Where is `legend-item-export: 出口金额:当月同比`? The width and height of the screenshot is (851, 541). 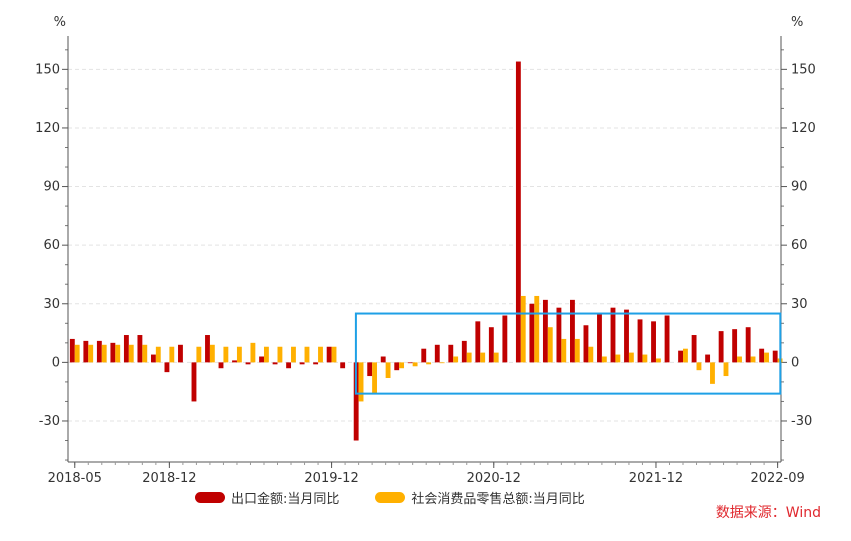
legend-item-export: 出口金额:当月同比 is located at coordinates (267, 497).